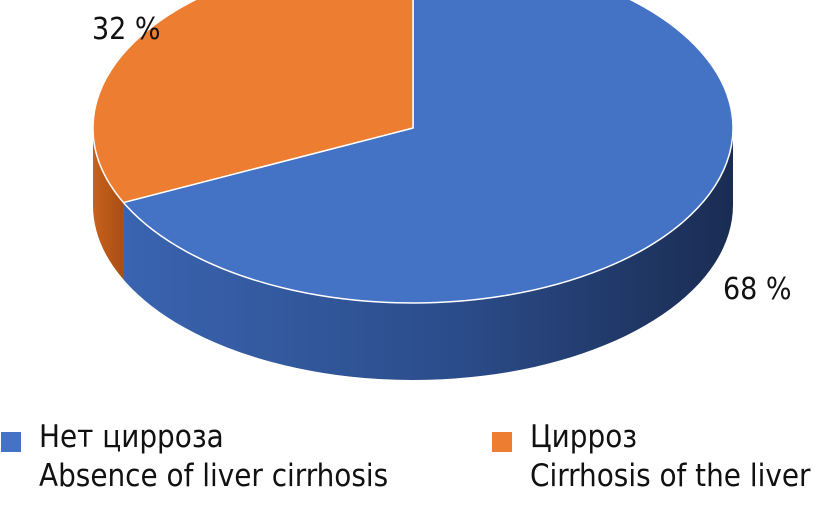 The width and height of the screenshot is (829, 508). I want to click on legend-label-en-cirrhosis: Cirrhosis of the liver, so click(670, 476).